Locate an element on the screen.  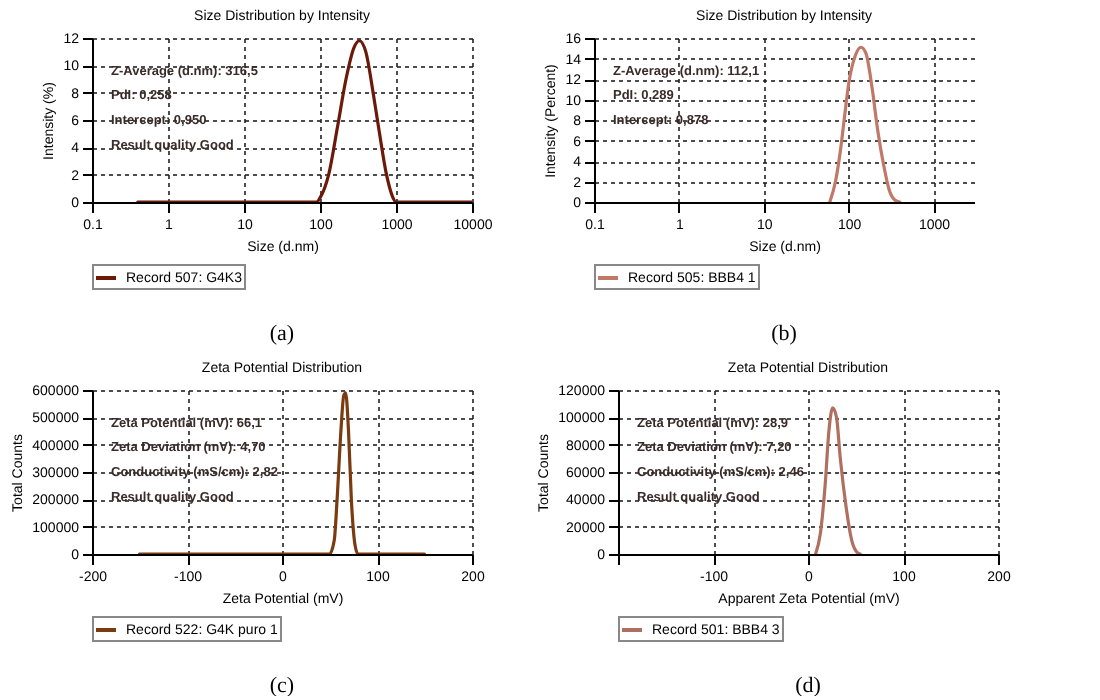
text: (b) is located at coordinates (784, 334).